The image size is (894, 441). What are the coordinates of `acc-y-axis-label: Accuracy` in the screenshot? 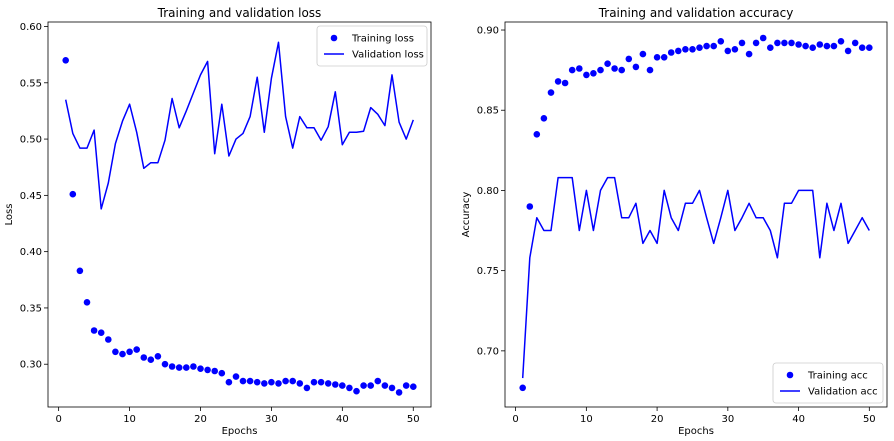 It's located at (466, 215).